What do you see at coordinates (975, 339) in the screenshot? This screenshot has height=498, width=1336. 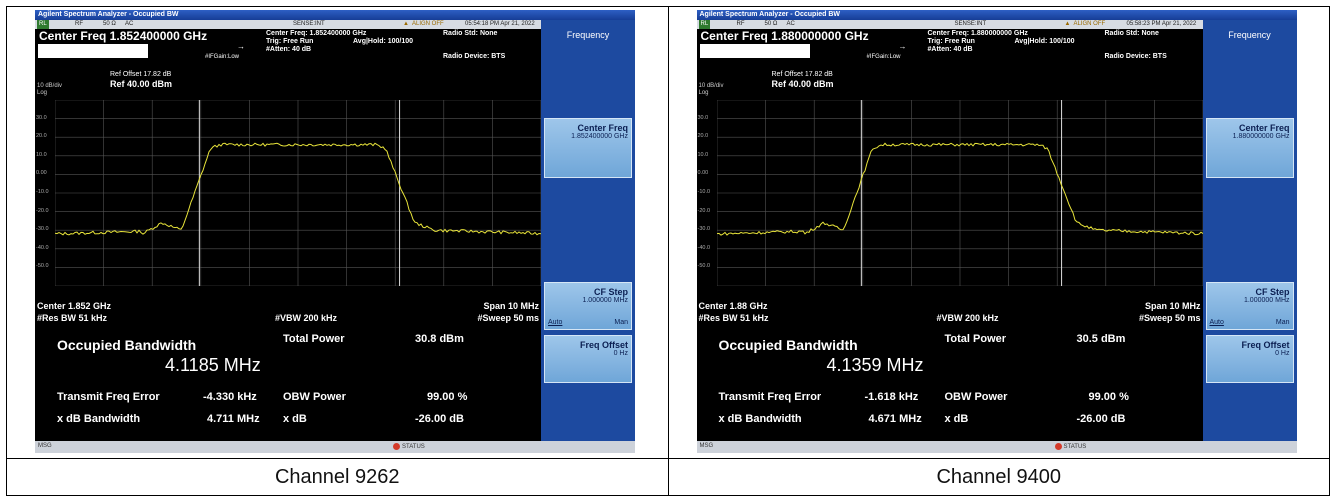 I see `total-power-label: Total Power` at bounding box center [975, 339].